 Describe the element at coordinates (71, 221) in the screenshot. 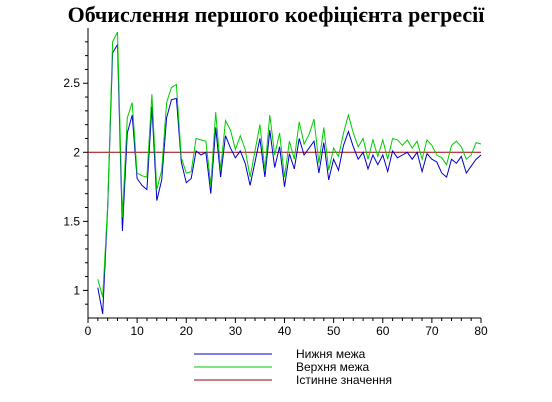

I see `y-tick-label: 1.5` at that location.